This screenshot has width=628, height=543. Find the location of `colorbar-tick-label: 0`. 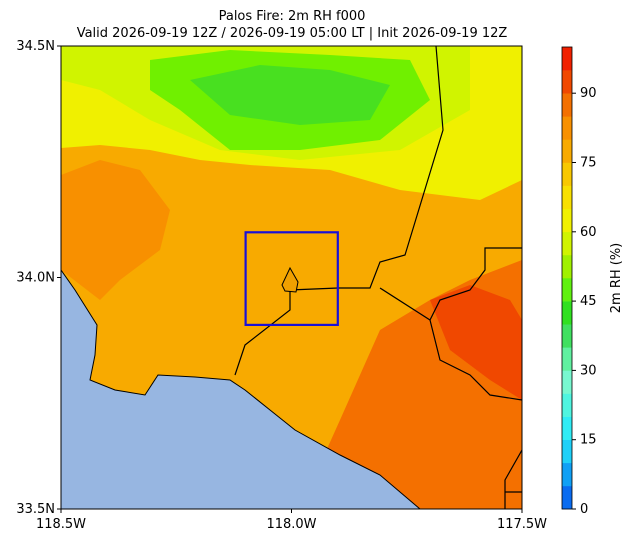

colorbar-tick-label: 0 is located at coordinates (584, 509).